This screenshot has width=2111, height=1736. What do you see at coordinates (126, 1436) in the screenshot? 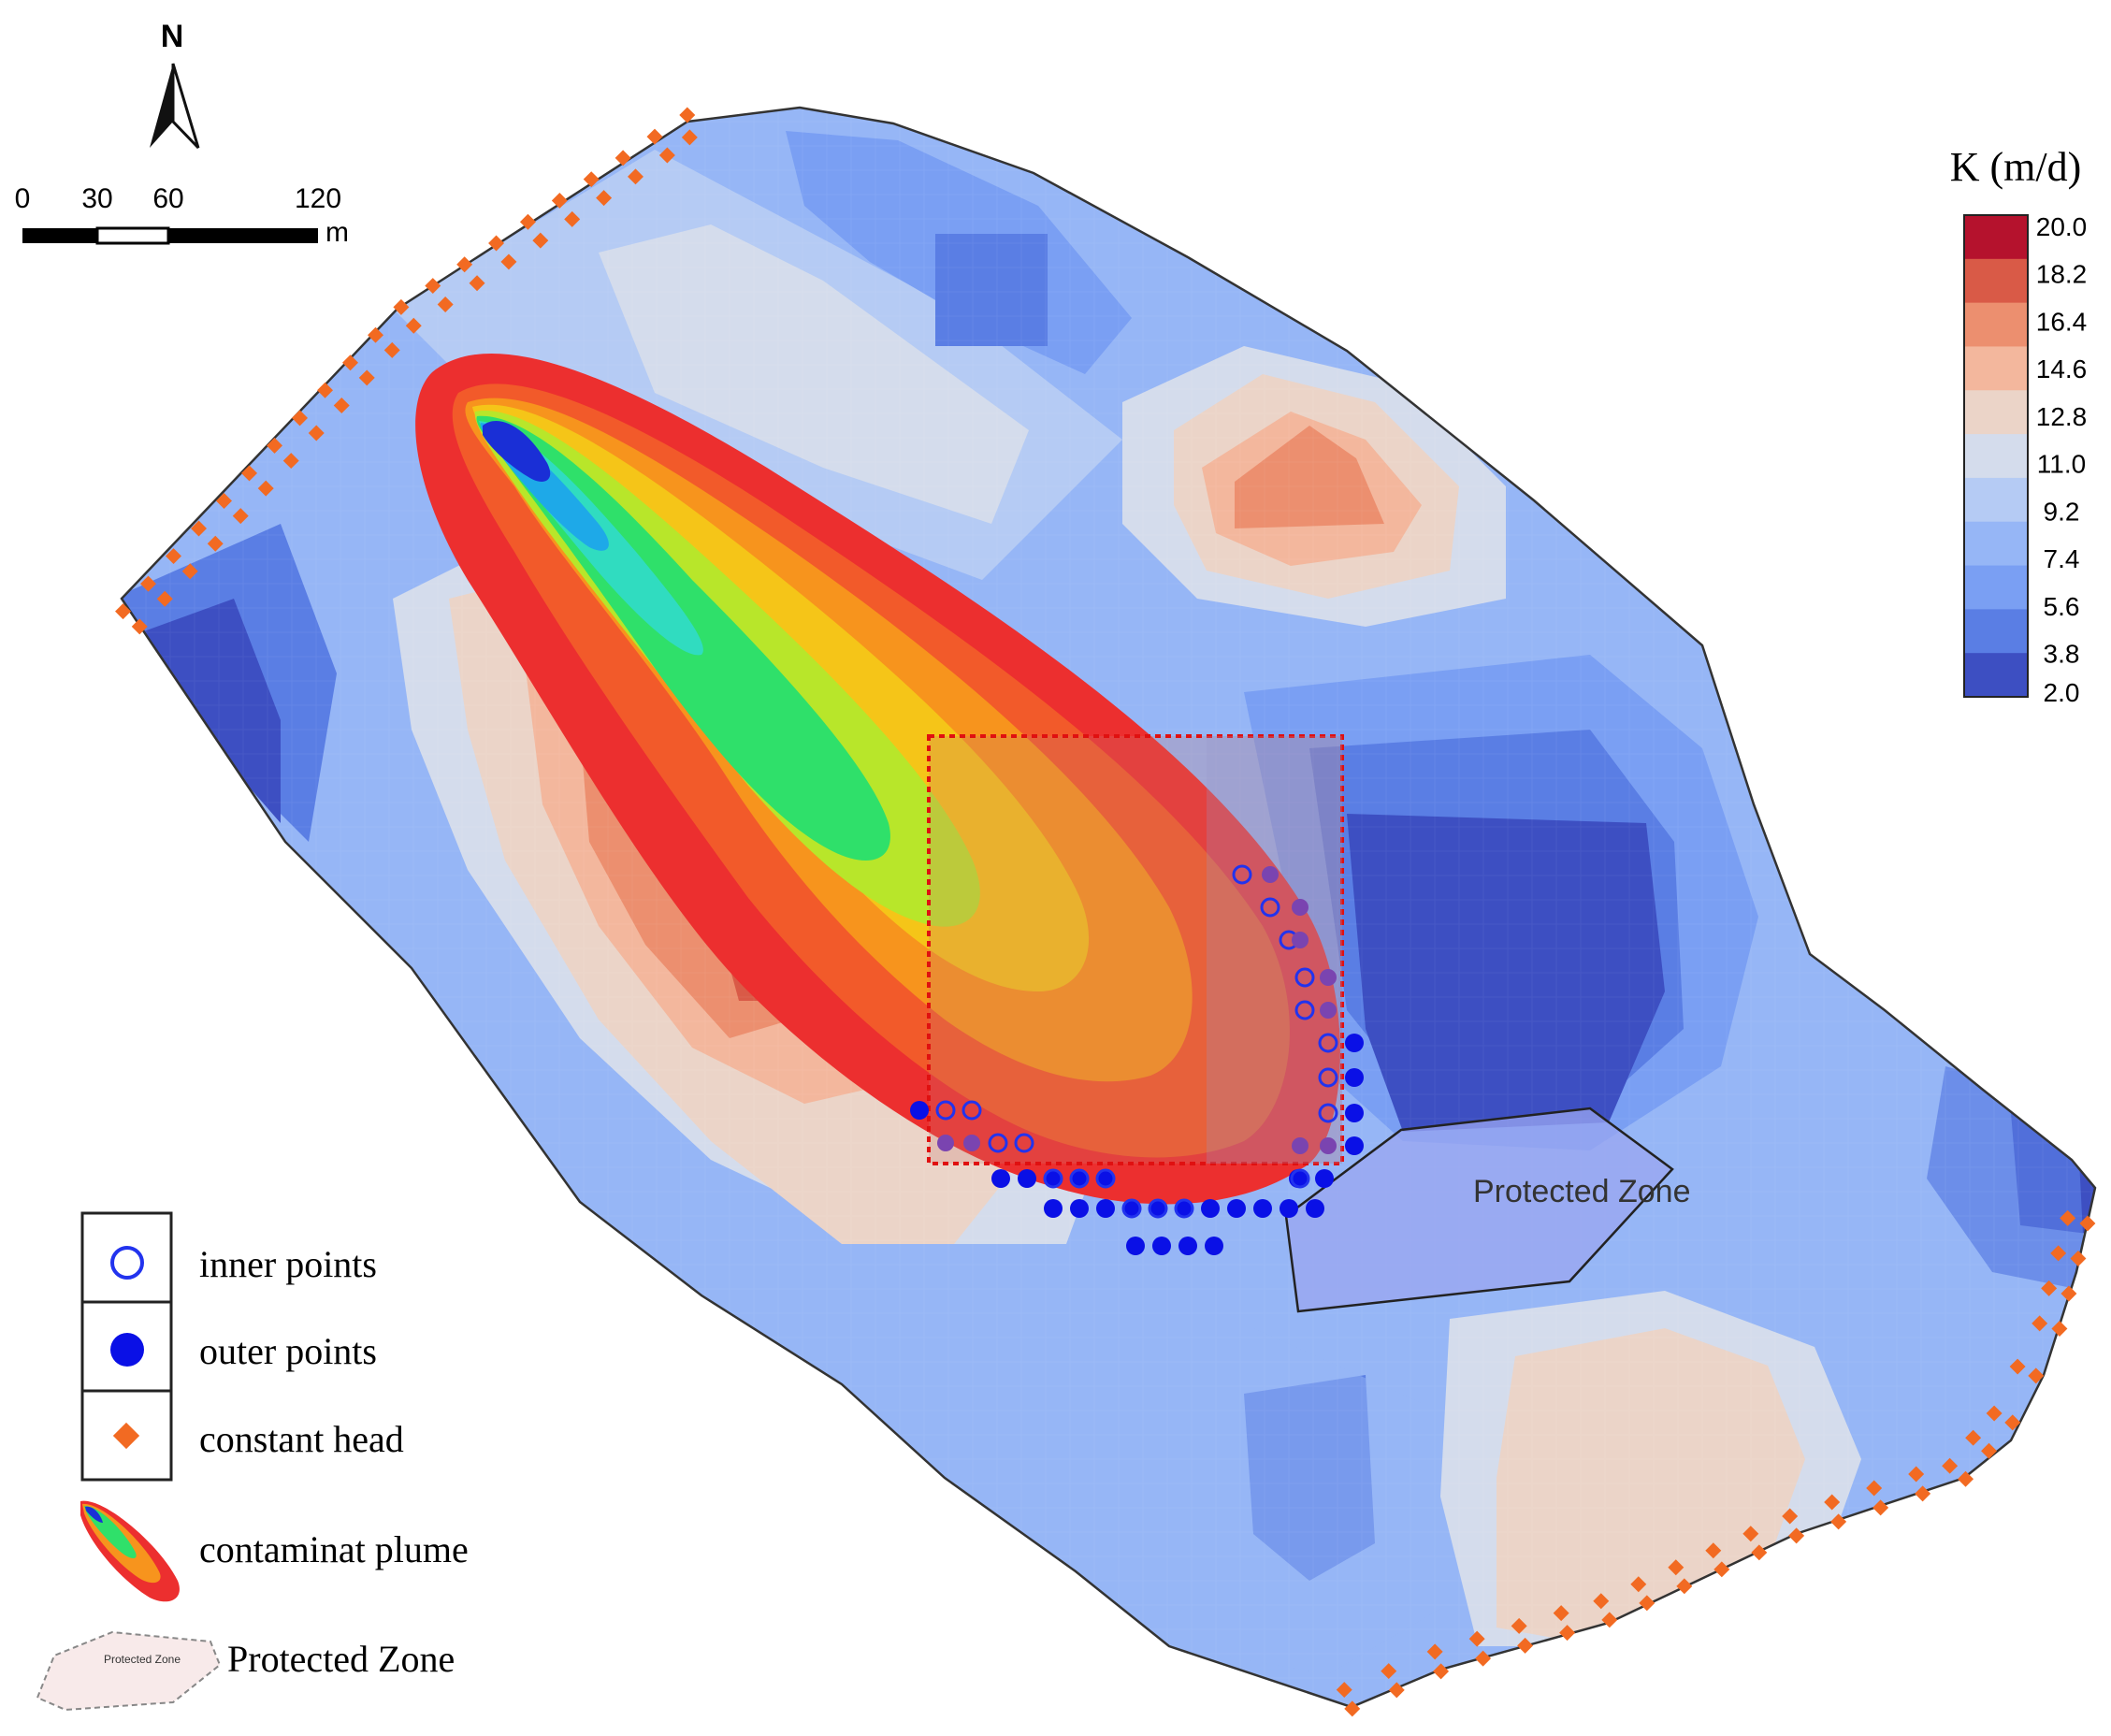
I see `legend-constant-head-marker` at bounding box center [126, 1436].